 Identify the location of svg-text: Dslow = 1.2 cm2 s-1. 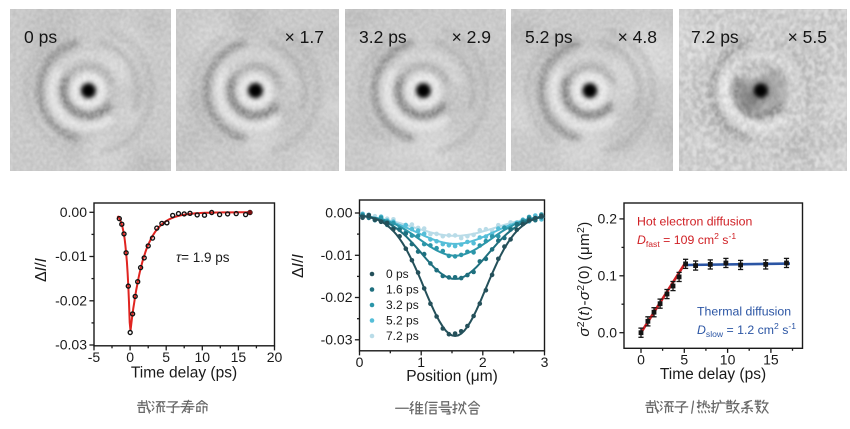
(746, 330).